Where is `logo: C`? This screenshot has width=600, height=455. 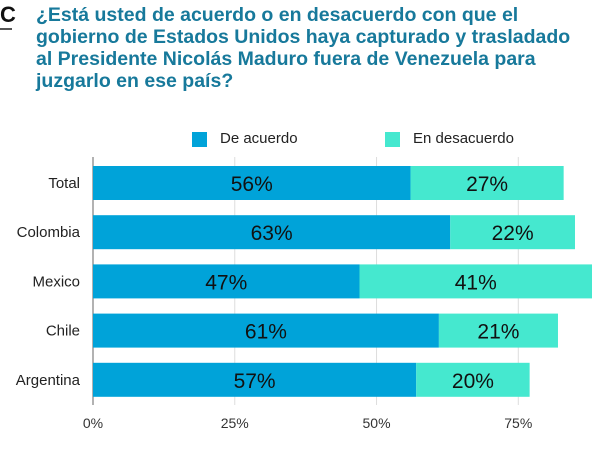
logo: C is located at coordinates (8, 14).